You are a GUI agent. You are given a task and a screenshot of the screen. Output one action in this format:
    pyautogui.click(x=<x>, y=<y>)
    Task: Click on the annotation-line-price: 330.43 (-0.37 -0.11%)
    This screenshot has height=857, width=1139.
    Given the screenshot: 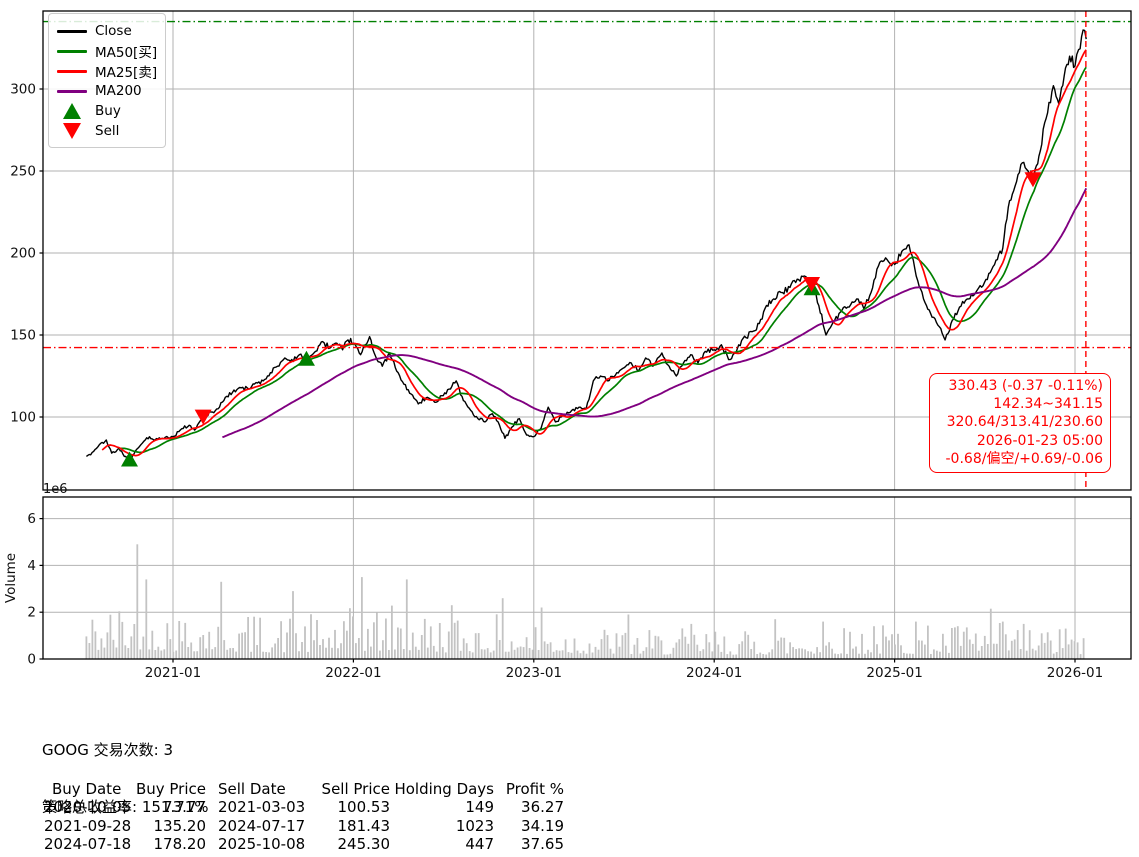 What is the action you would take?
    pyautogui.click(x=1025, y=386)
    